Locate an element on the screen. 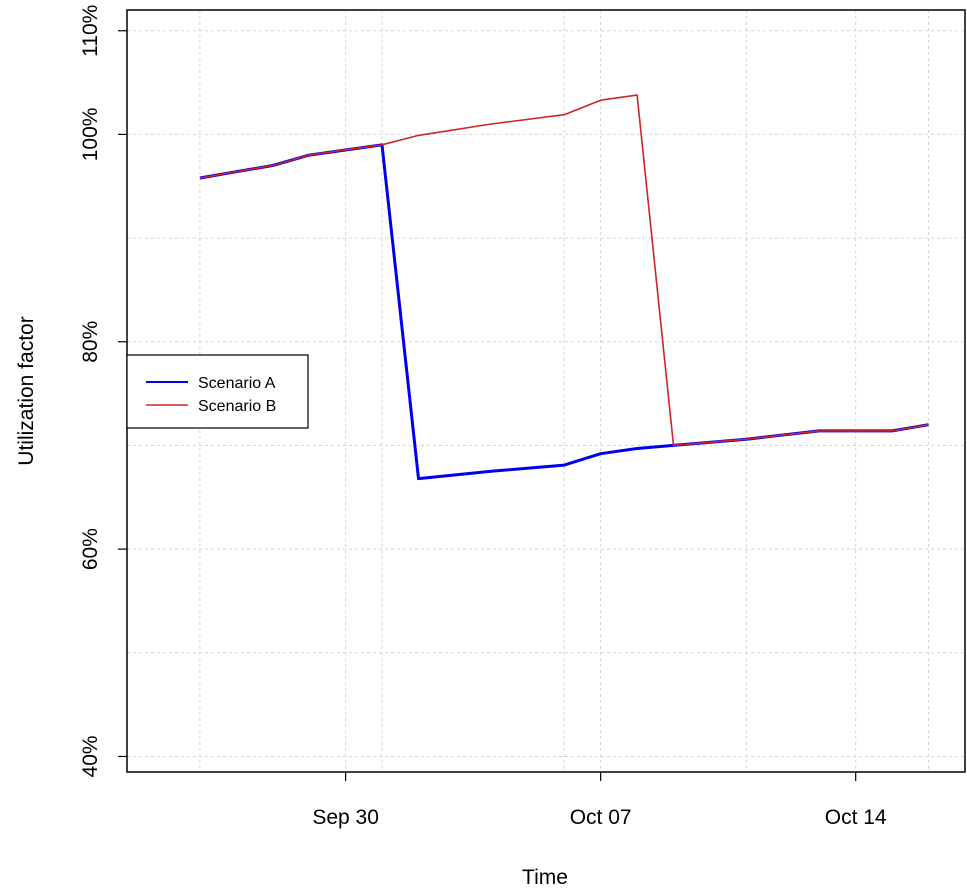 Image resolution: width=967 pixels, height=890 pixels. legend-box is located at coordinates (217, 391).